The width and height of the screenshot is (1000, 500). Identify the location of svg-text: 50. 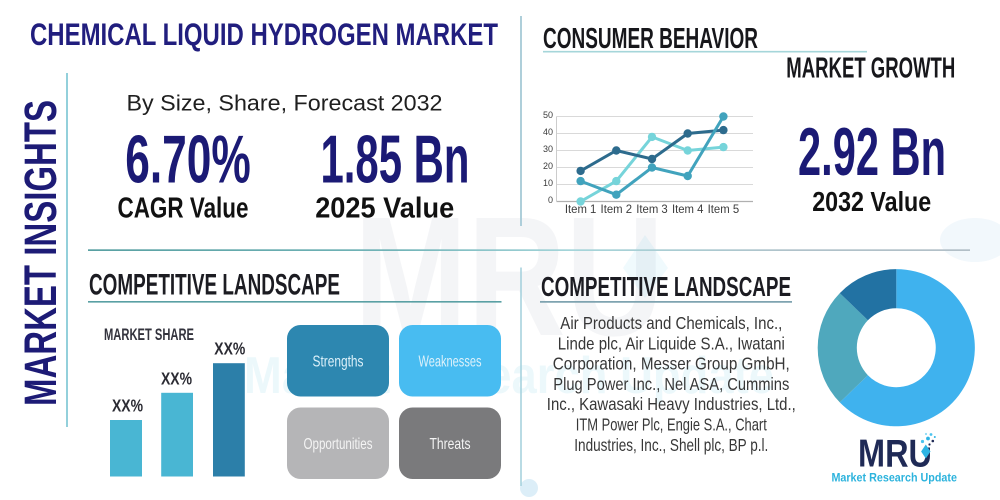
(548, 115).